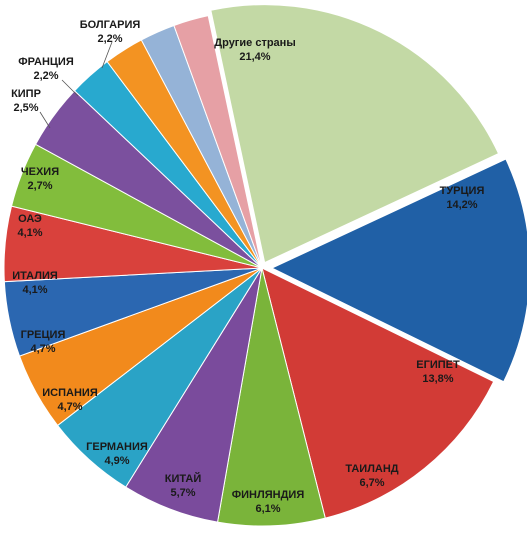  I want to click on slice-label-name: КИПР, so click(26, 94).